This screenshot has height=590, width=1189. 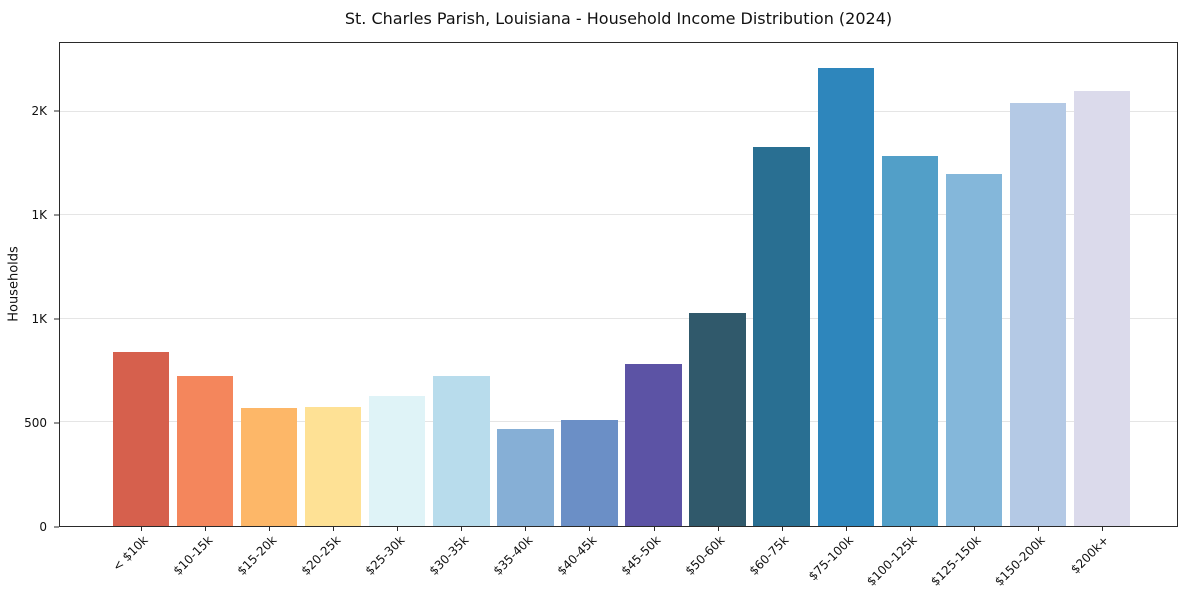 I want to click on x-tick-label: $100-125k, so click(x=892, y=561).